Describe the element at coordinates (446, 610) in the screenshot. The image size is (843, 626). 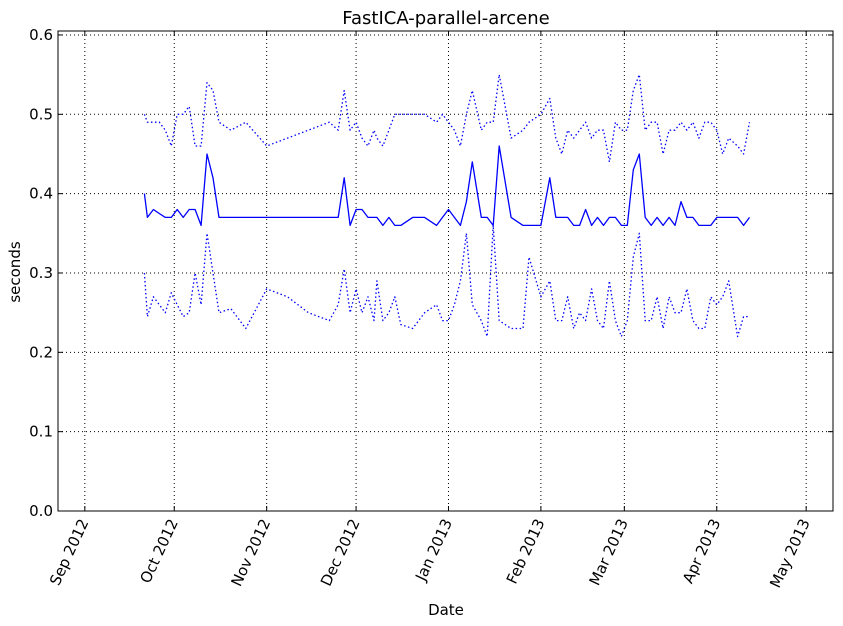
I see `x-axis-label: Date` at that location.